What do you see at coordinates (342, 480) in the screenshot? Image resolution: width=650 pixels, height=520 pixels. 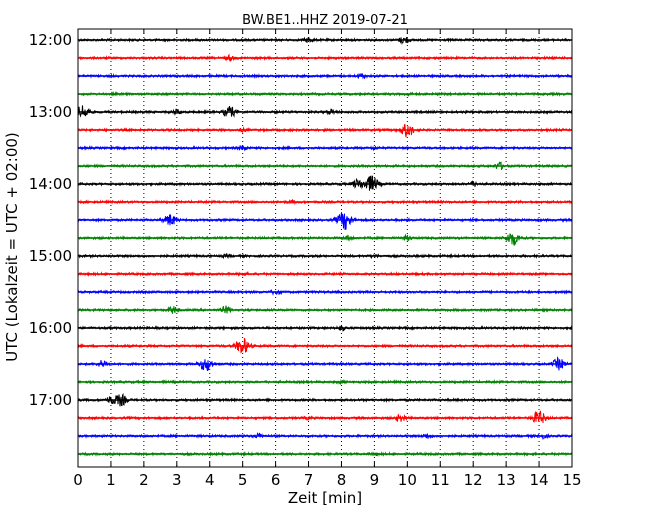 I see `x-tick-label: 8` at bounding box center [342, 480].